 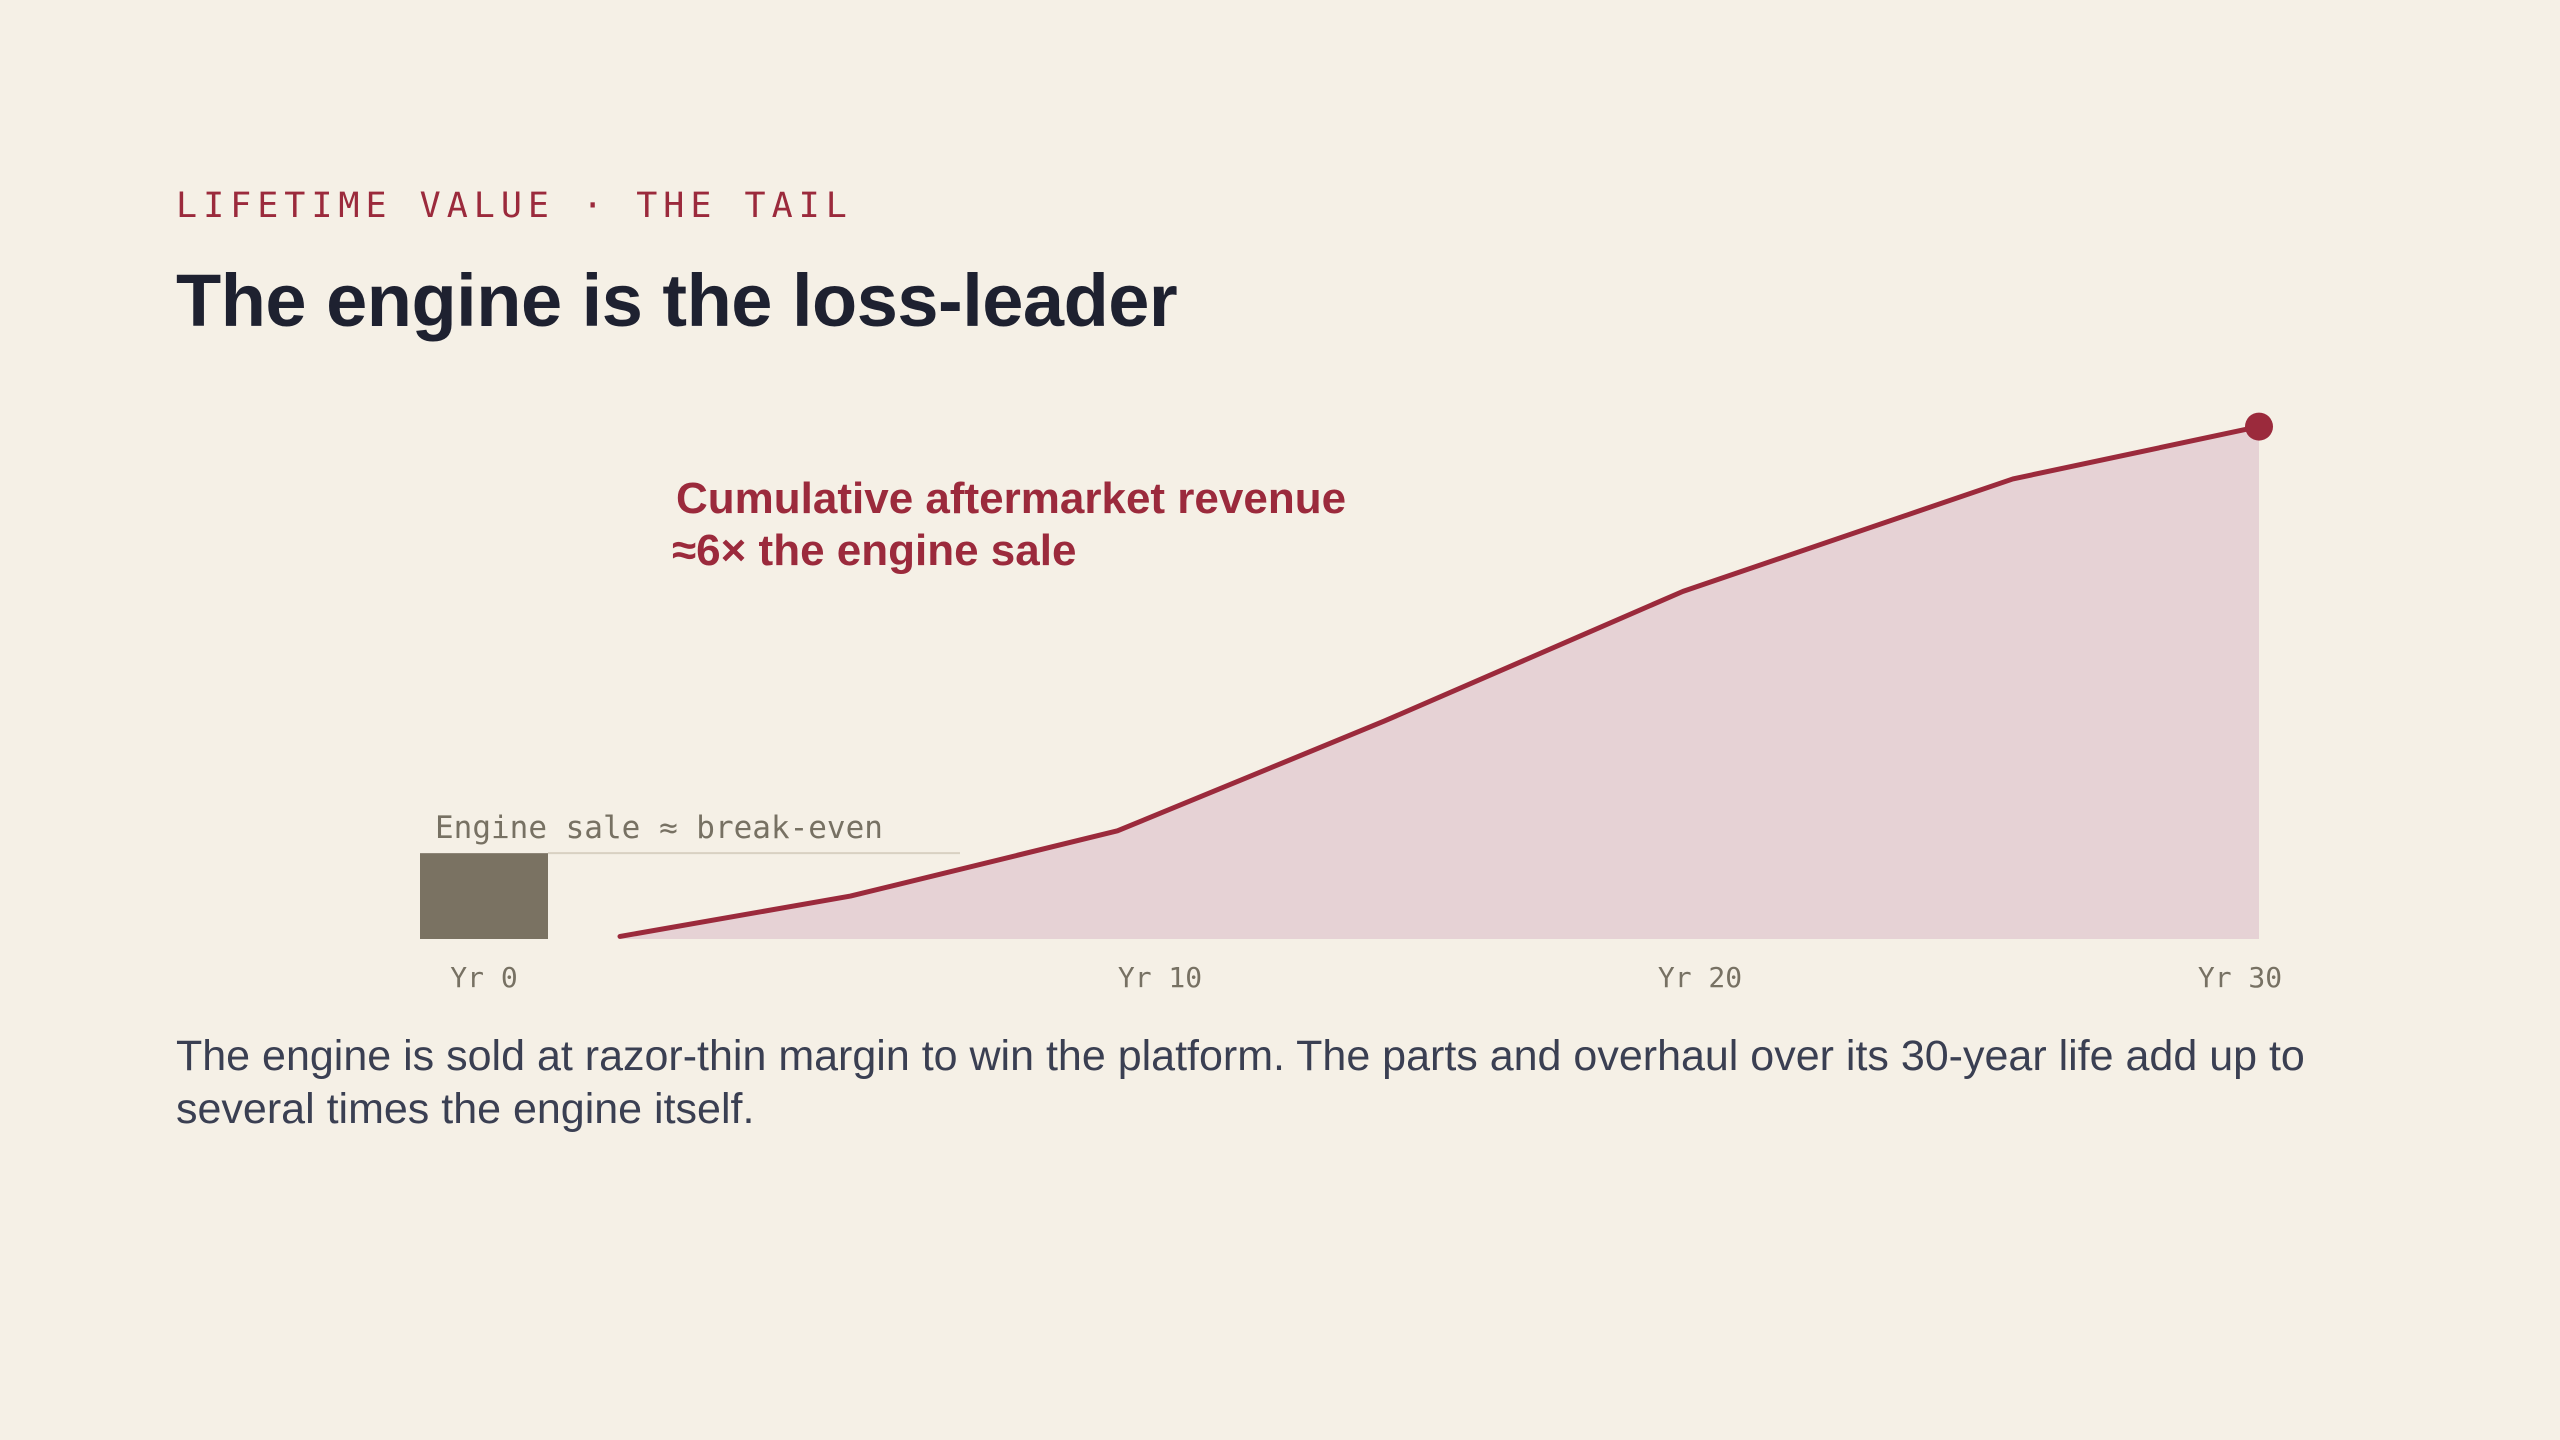 What do you see at coordinates (659, 828) in the screenshot?
I see `engine-sale-label: Engine sale ≈ break-even` at bounding box center [659, 828].